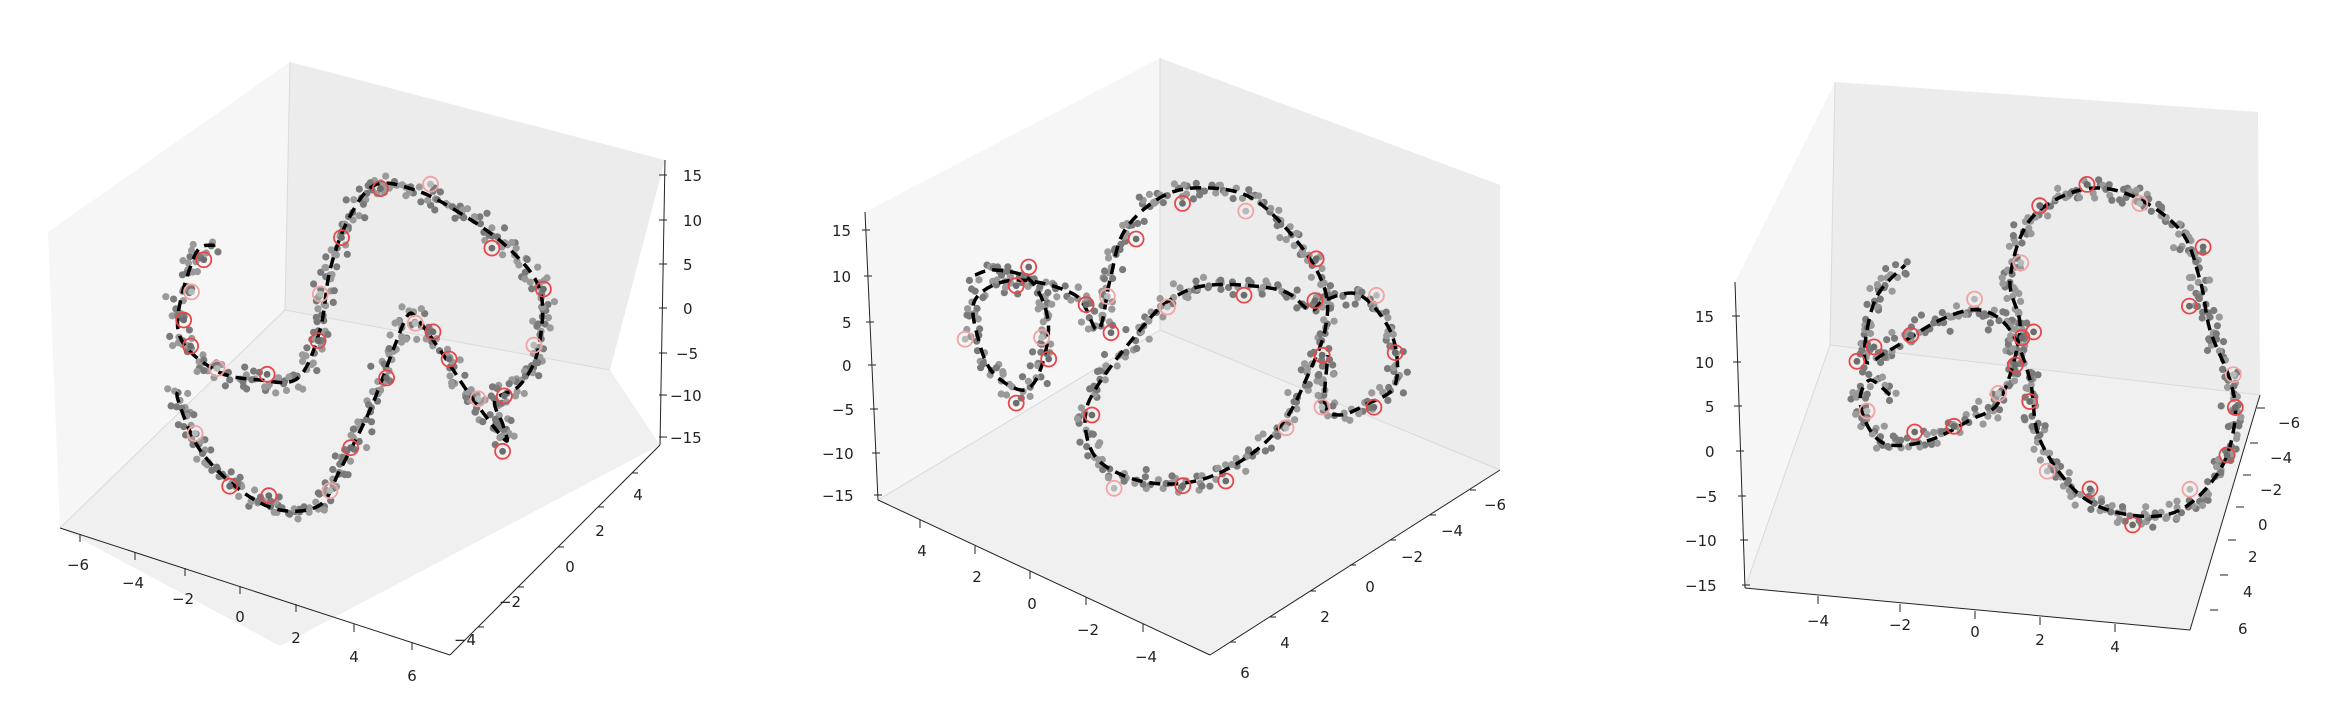 The image size is (2345, 707). Describe the element at coordinates (686, 438) in the screenshot. I see `svg-text: −15` at that location.